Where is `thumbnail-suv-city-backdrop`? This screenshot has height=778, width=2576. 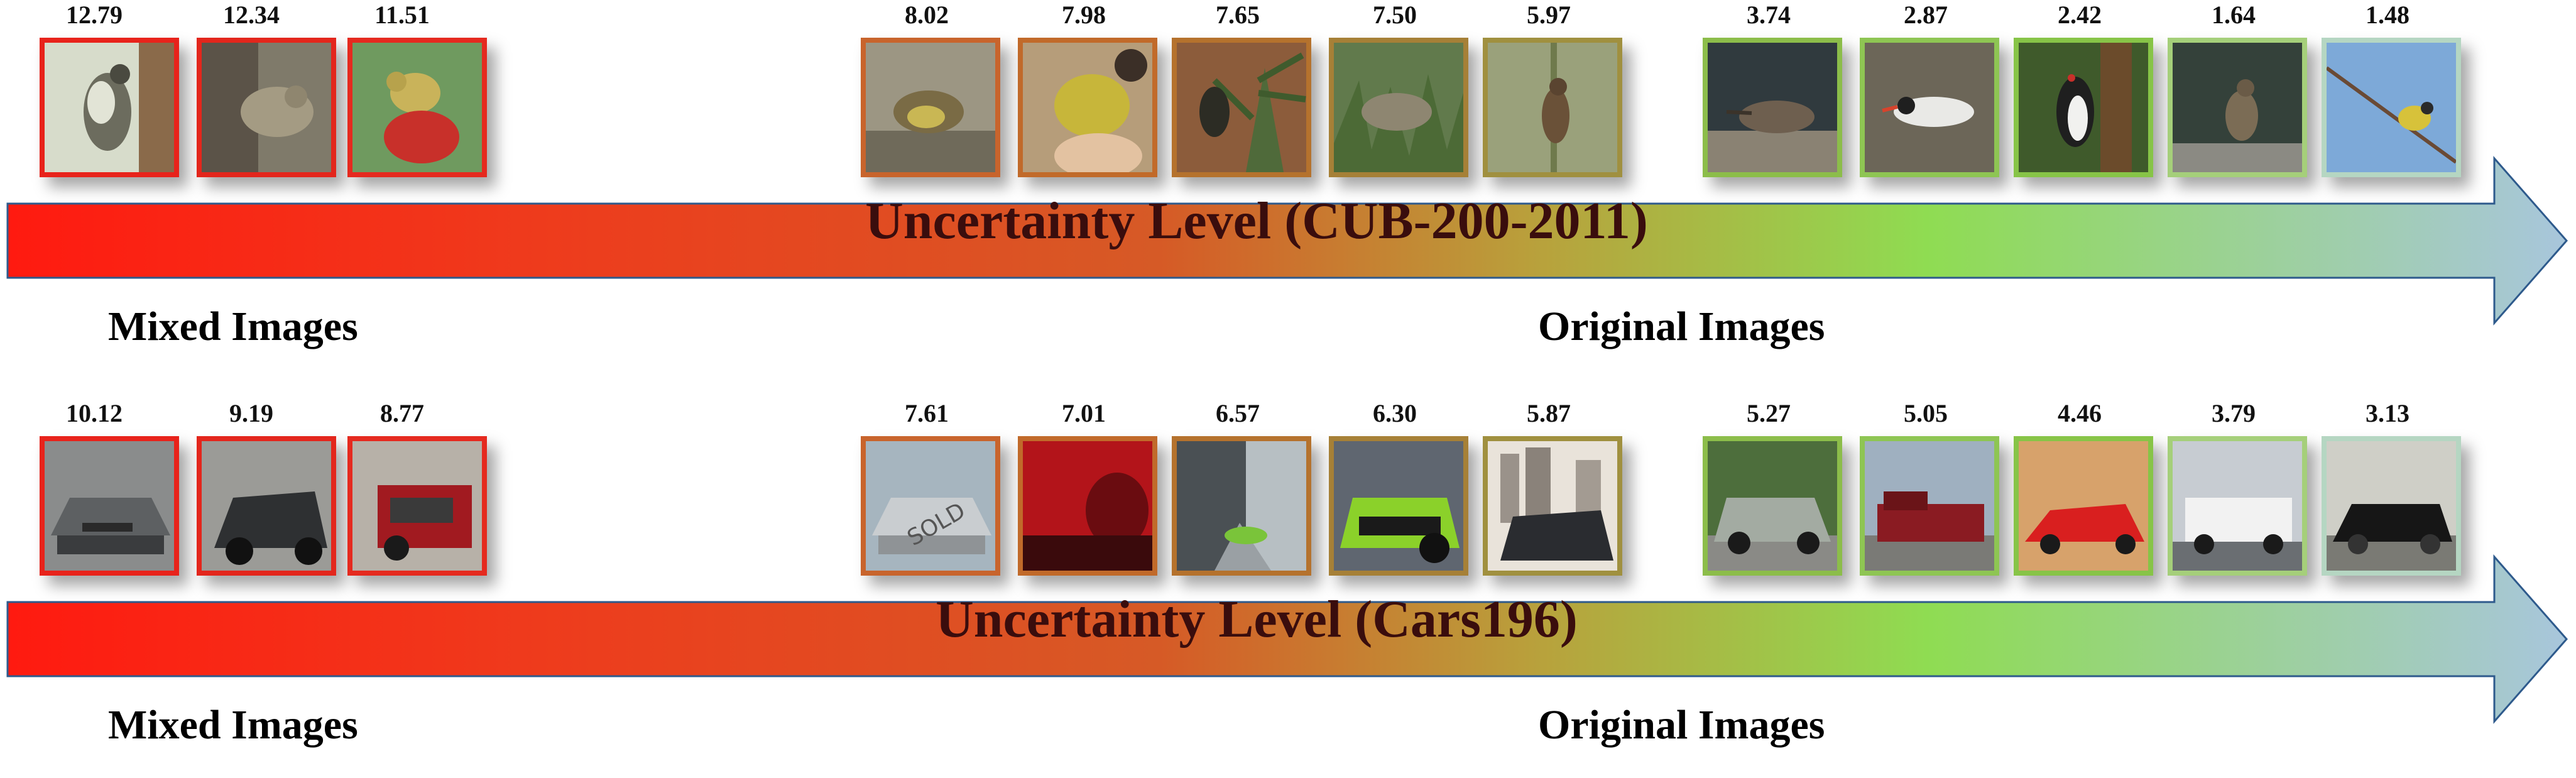
thumbnail-suv-city-backdrop is located at coordinates (1553, 506).